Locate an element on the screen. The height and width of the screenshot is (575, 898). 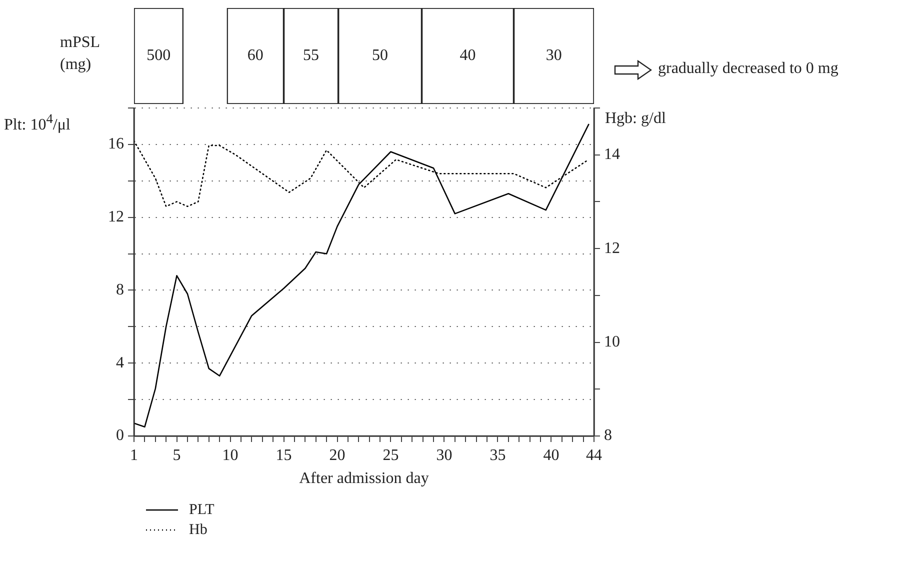
series-label: 500 is located at coordinates (158, 55).